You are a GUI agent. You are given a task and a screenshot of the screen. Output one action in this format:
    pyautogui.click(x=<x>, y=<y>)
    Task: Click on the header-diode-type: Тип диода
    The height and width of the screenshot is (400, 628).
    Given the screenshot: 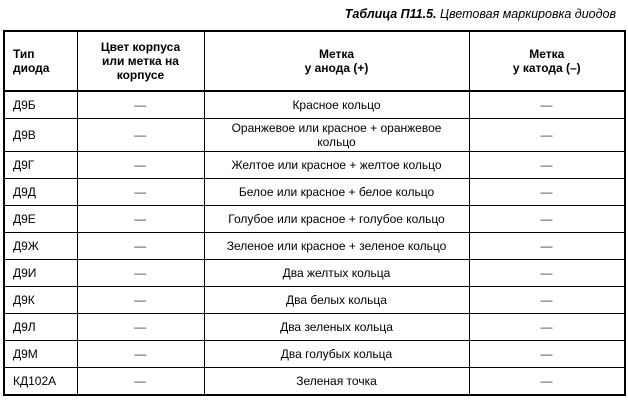 What is the action you would take?
    pyautogui.click(x=40, y=61)
    